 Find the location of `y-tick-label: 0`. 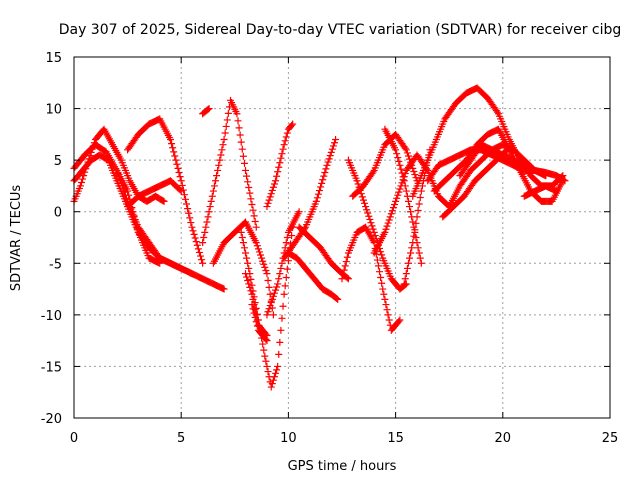

y-tick-label: 0 is located at coordinates (58, 213).